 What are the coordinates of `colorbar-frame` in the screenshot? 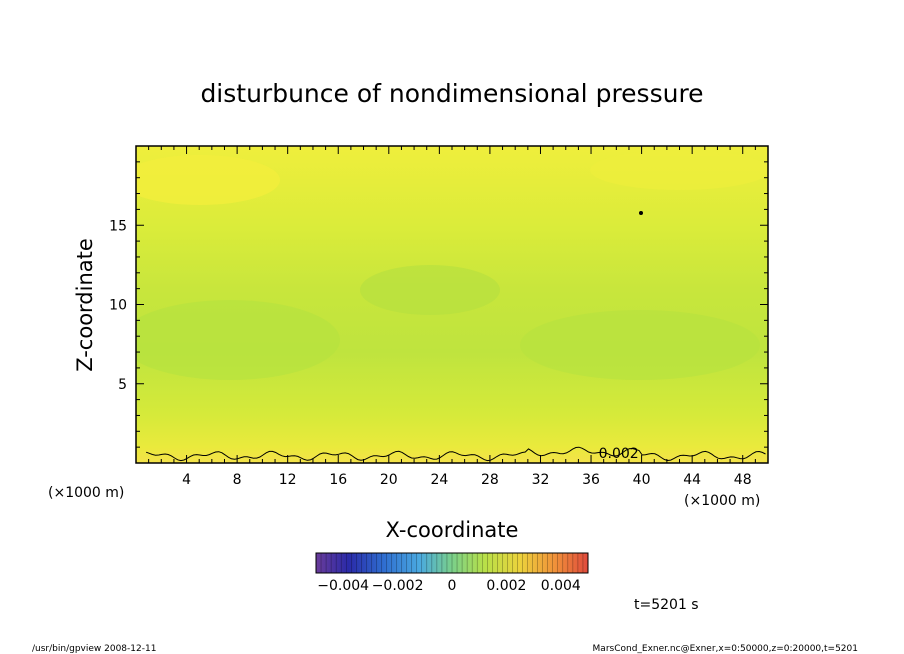 It's located at (452, 563).